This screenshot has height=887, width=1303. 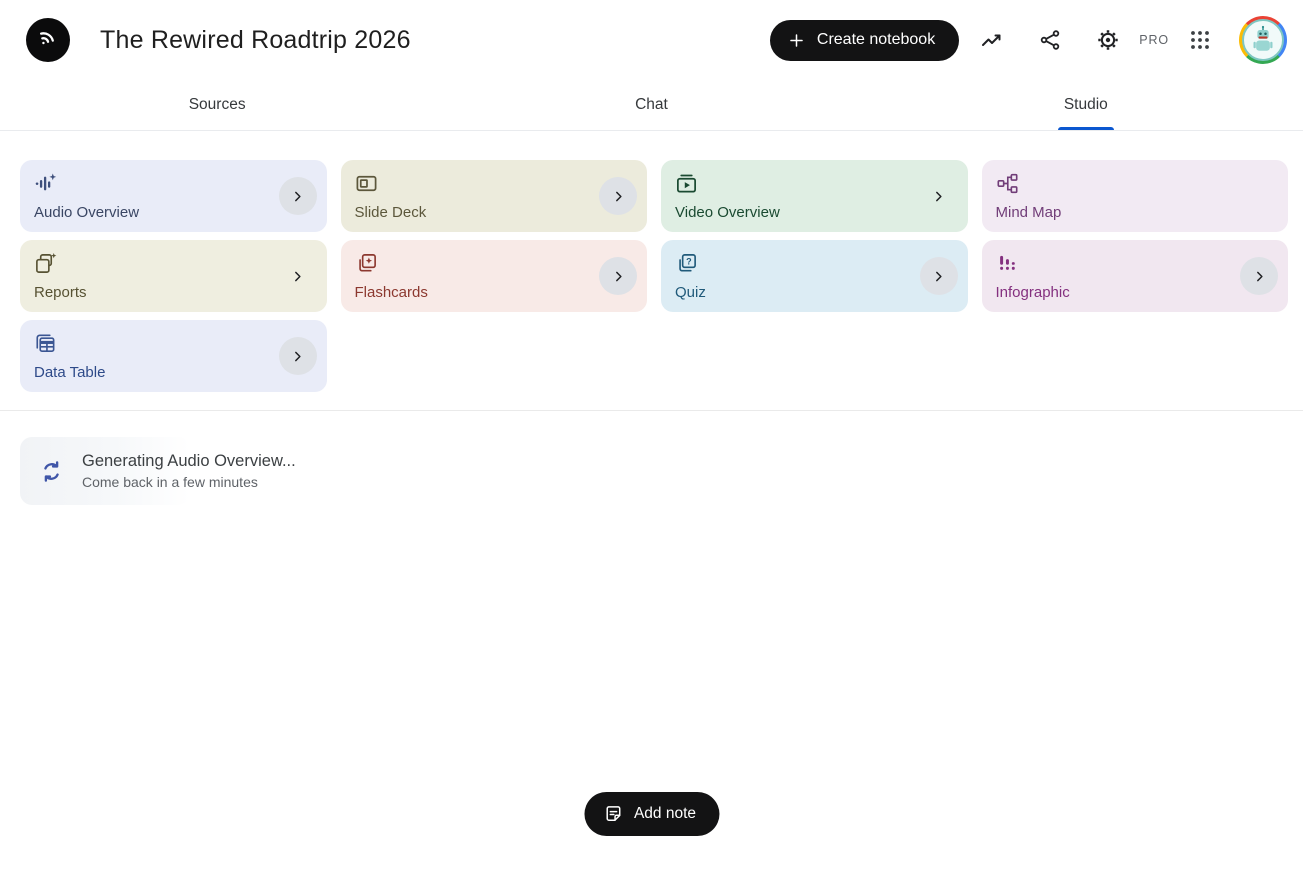 What do you see at coordinates (1135, 263) in the screenshot?
I see `infographic-bars-icon` at bounding box center [1135, 263].